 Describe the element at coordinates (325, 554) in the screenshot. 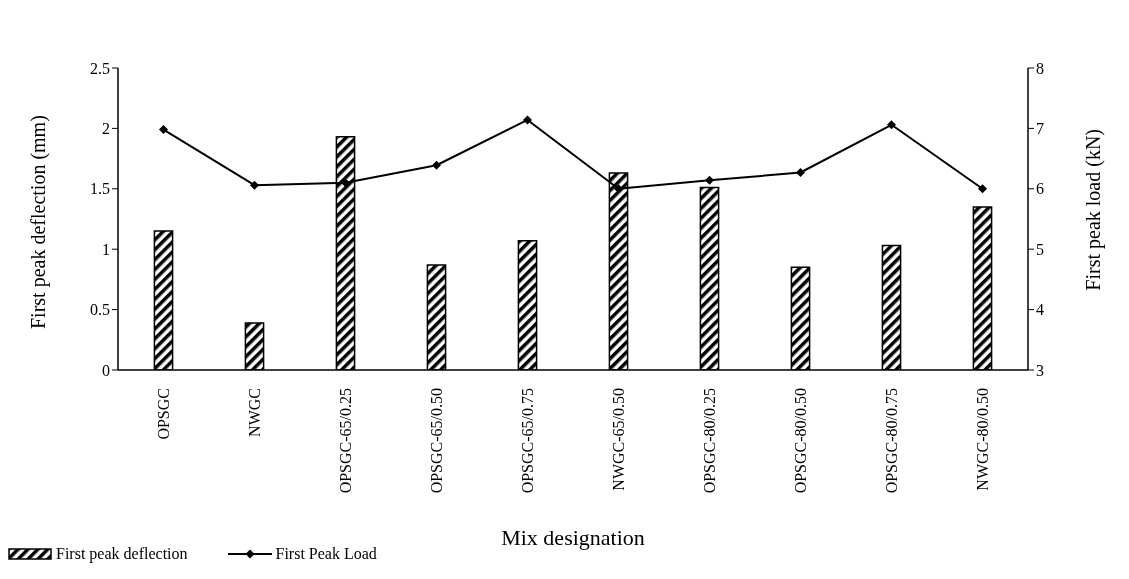

I see `legend-label: First Peak Load` at that location.